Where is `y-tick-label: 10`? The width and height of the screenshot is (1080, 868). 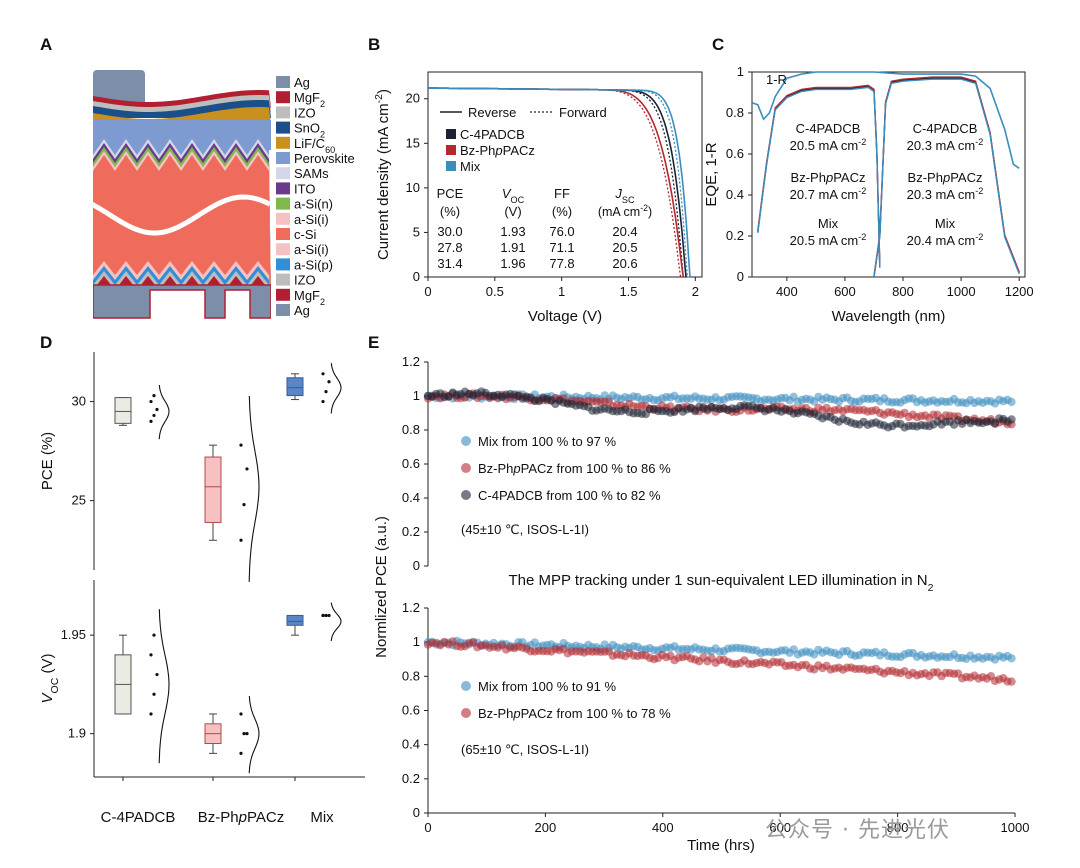
y-tick-label: 10 is located at coordinates (413, 187).